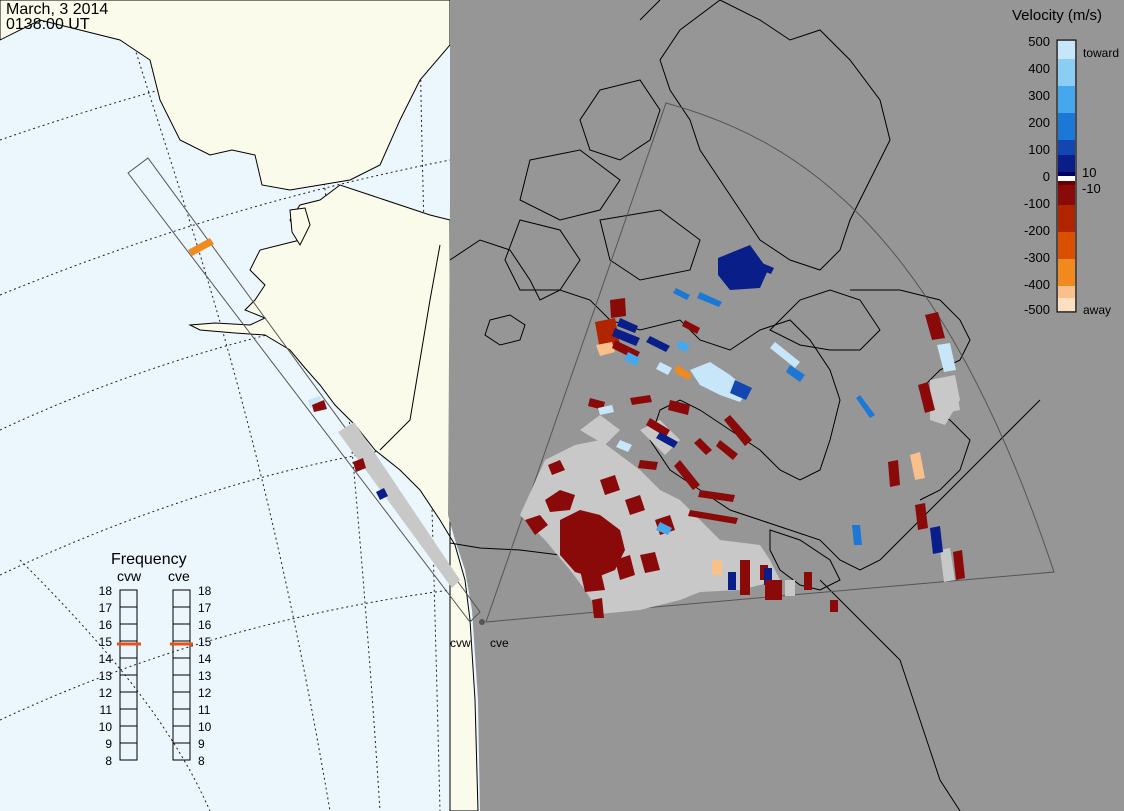 The width and height of the screenshot is (1124, 811). I want to click on frequency-tick-left: 9, so click(108, 744).